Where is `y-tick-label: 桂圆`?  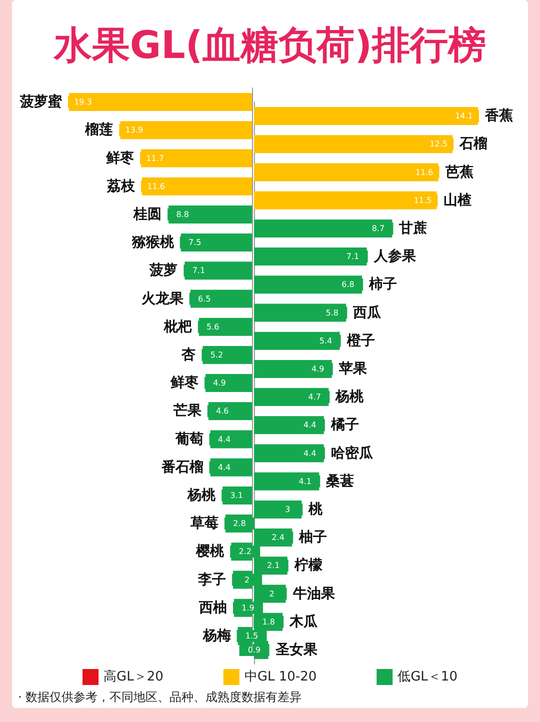 y-tick-label: 桂圆 is located at coordinates (147, 214).